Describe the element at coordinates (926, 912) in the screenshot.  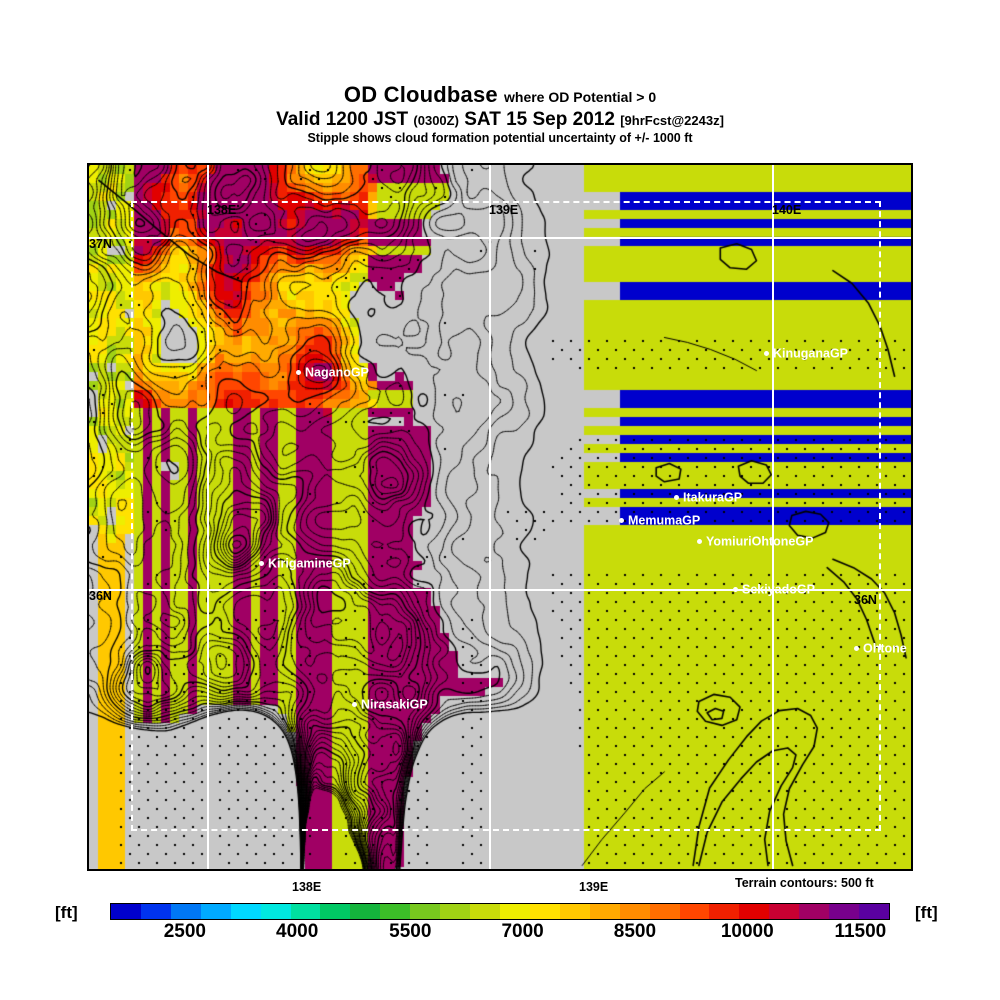
I see `colorbar-unit-right: [ft]` at that location.